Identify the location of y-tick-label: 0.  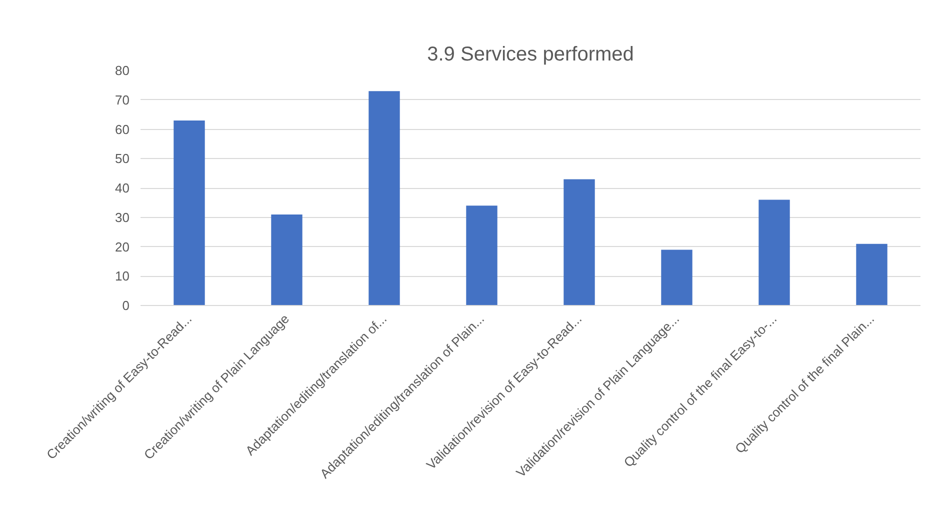
(126, 305).